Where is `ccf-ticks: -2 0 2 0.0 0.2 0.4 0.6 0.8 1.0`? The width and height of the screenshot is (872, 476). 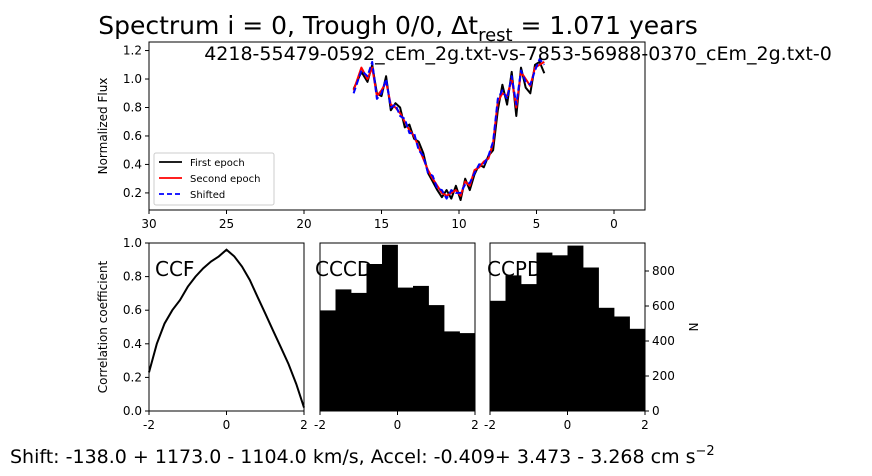 ccf-ticks: -2 0 2 0.0 0.2 0.4 0.6 0.8 1.0 is located at coordinates (215, 334).